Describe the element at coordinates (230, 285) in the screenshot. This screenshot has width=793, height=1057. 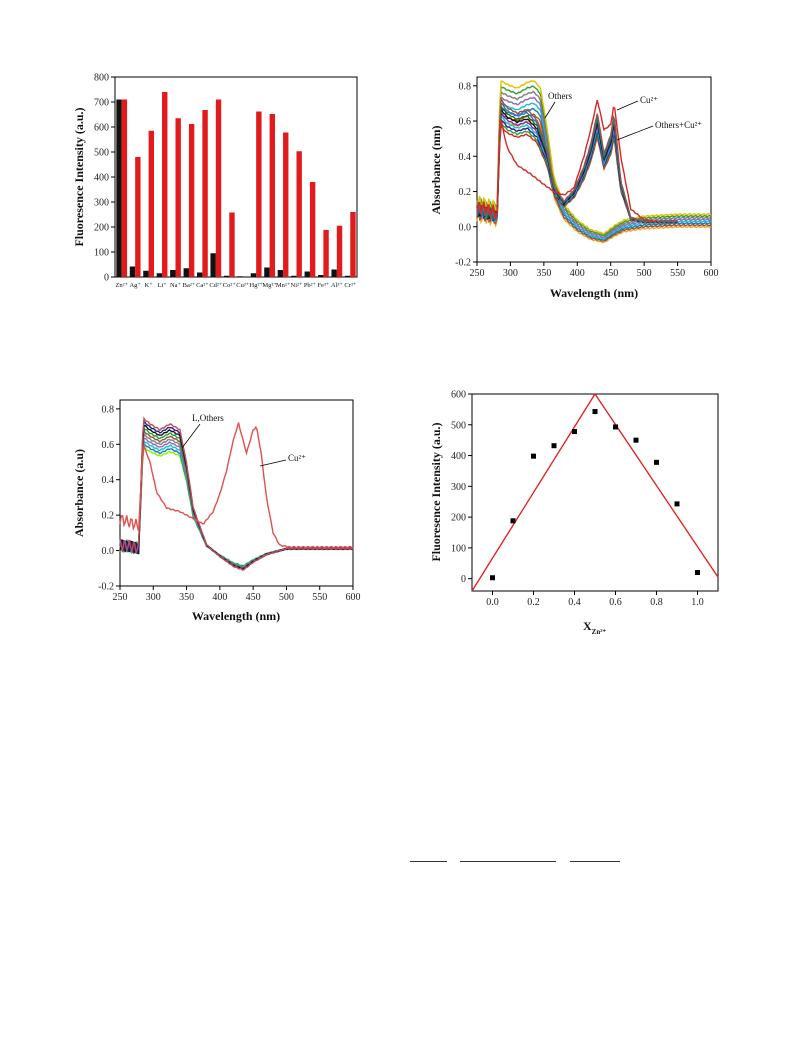
I see `panel-a-category-label: Co²⁺` at that location.